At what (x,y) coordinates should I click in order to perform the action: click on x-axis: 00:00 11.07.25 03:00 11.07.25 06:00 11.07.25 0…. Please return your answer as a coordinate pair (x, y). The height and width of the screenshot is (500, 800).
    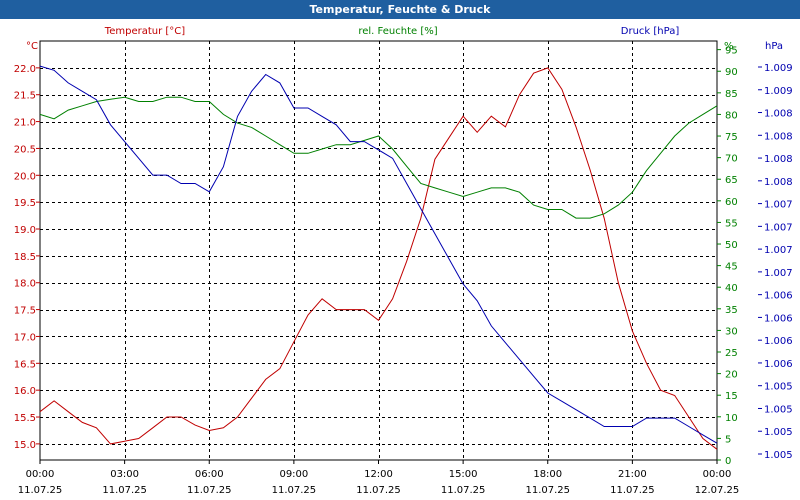
    Looking at the image, I should click on (379, 478).